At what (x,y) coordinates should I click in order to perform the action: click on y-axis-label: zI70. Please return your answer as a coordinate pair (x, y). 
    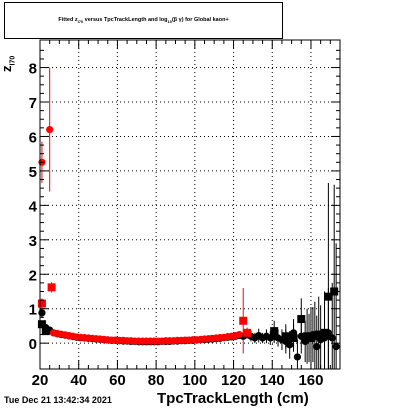
    Looking at the image, I should click on (8, 63).